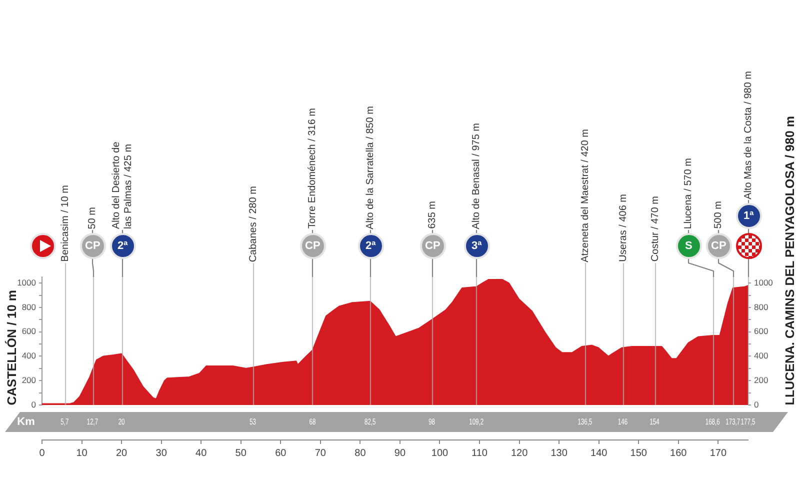 This screenshot has height=484, width=800. Describe the element at coordinates (320, 453) in the screenshot. I see `x-tick-label: 70` at that location.